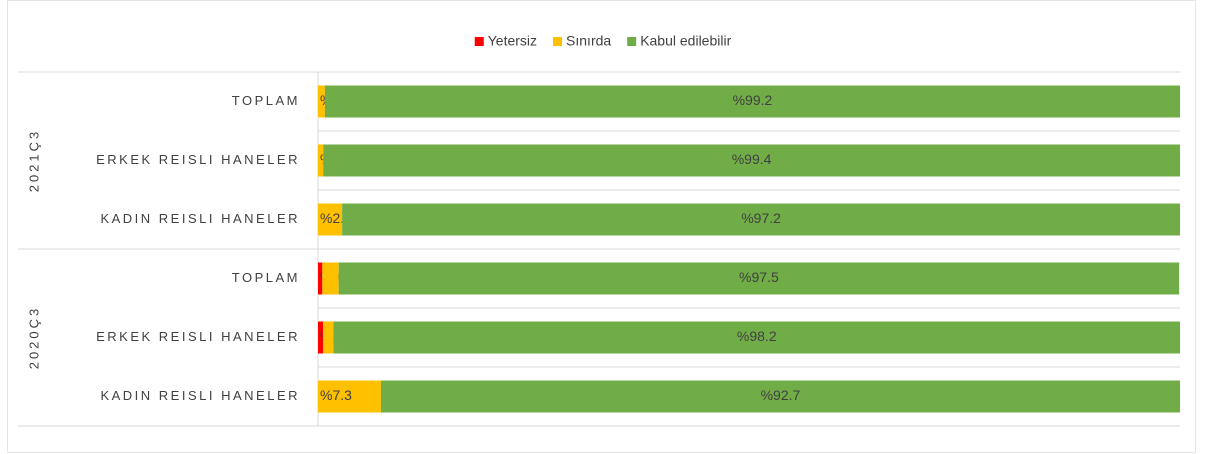  I want to click on value-label: %92.7, so click(781, 395).